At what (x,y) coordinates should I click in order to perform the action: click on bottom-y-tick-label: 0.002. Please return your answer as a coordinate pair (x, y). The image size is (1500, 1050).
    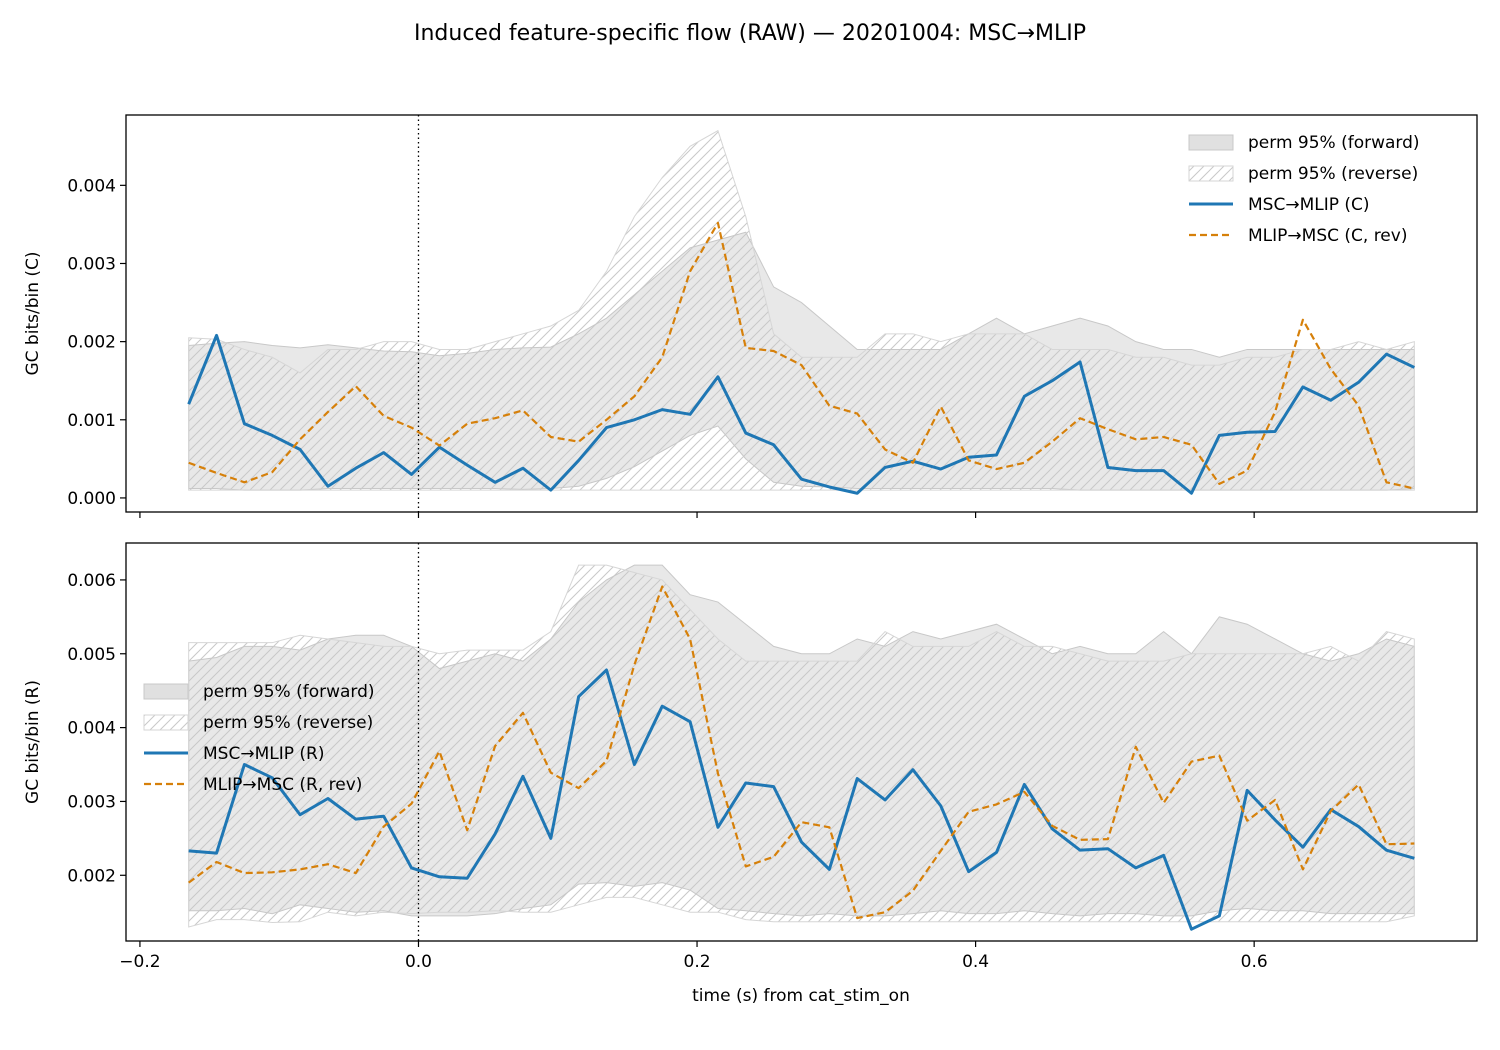
    Looking at the image, I should click on (91, 876).